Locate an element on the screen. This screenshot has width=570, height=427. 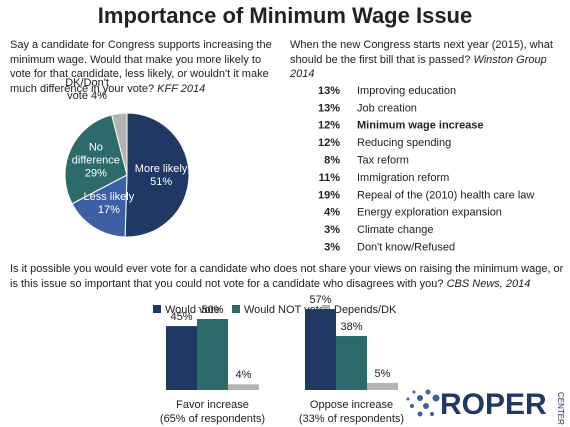
list-label: Minimum wage increase is located at coordinates (420, 126).